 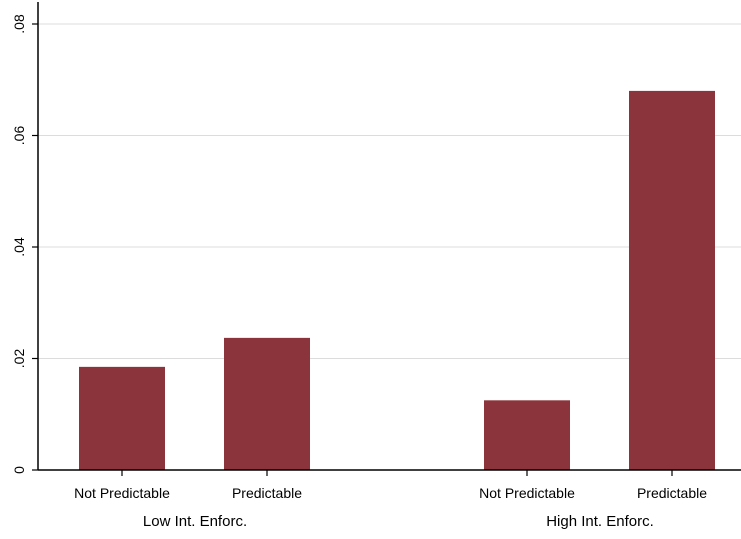 I want to click on y-tick-label: .02, so click(x=19, y=359).